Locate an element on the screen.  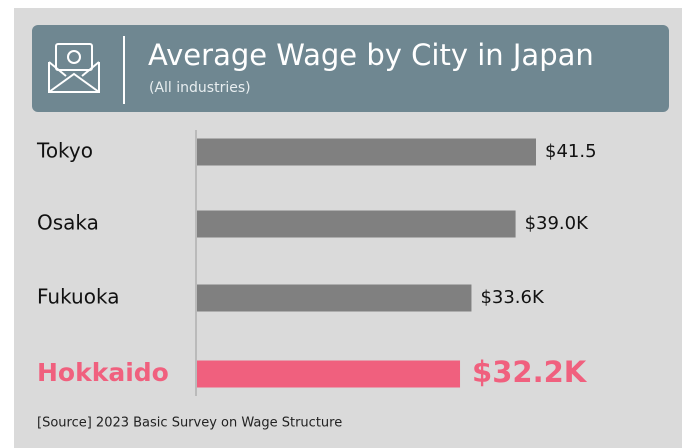
money-icon is located at coordinates (74, 68).